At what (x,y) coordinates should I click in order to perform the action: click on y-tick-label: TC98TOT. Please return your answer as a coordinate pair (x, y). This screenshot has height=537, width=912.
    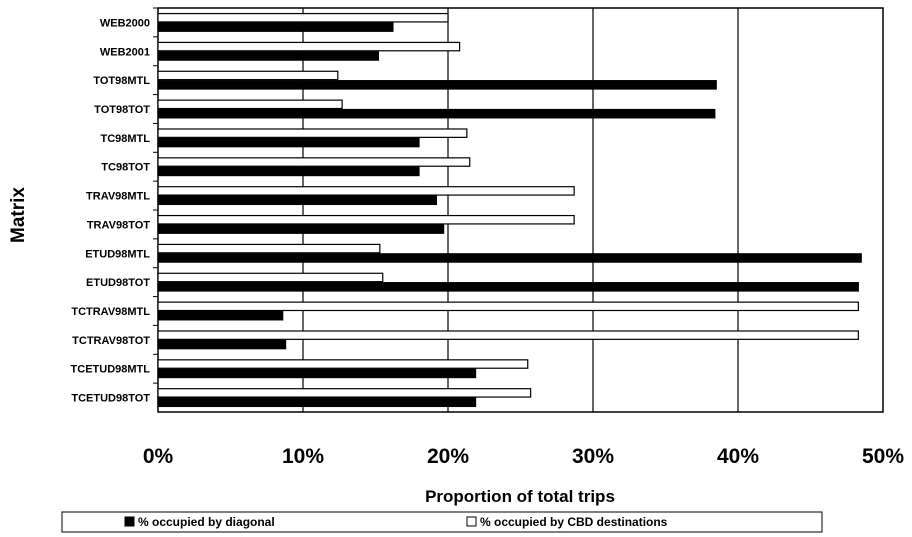
    Looking at the image, I should click on (125, 168).